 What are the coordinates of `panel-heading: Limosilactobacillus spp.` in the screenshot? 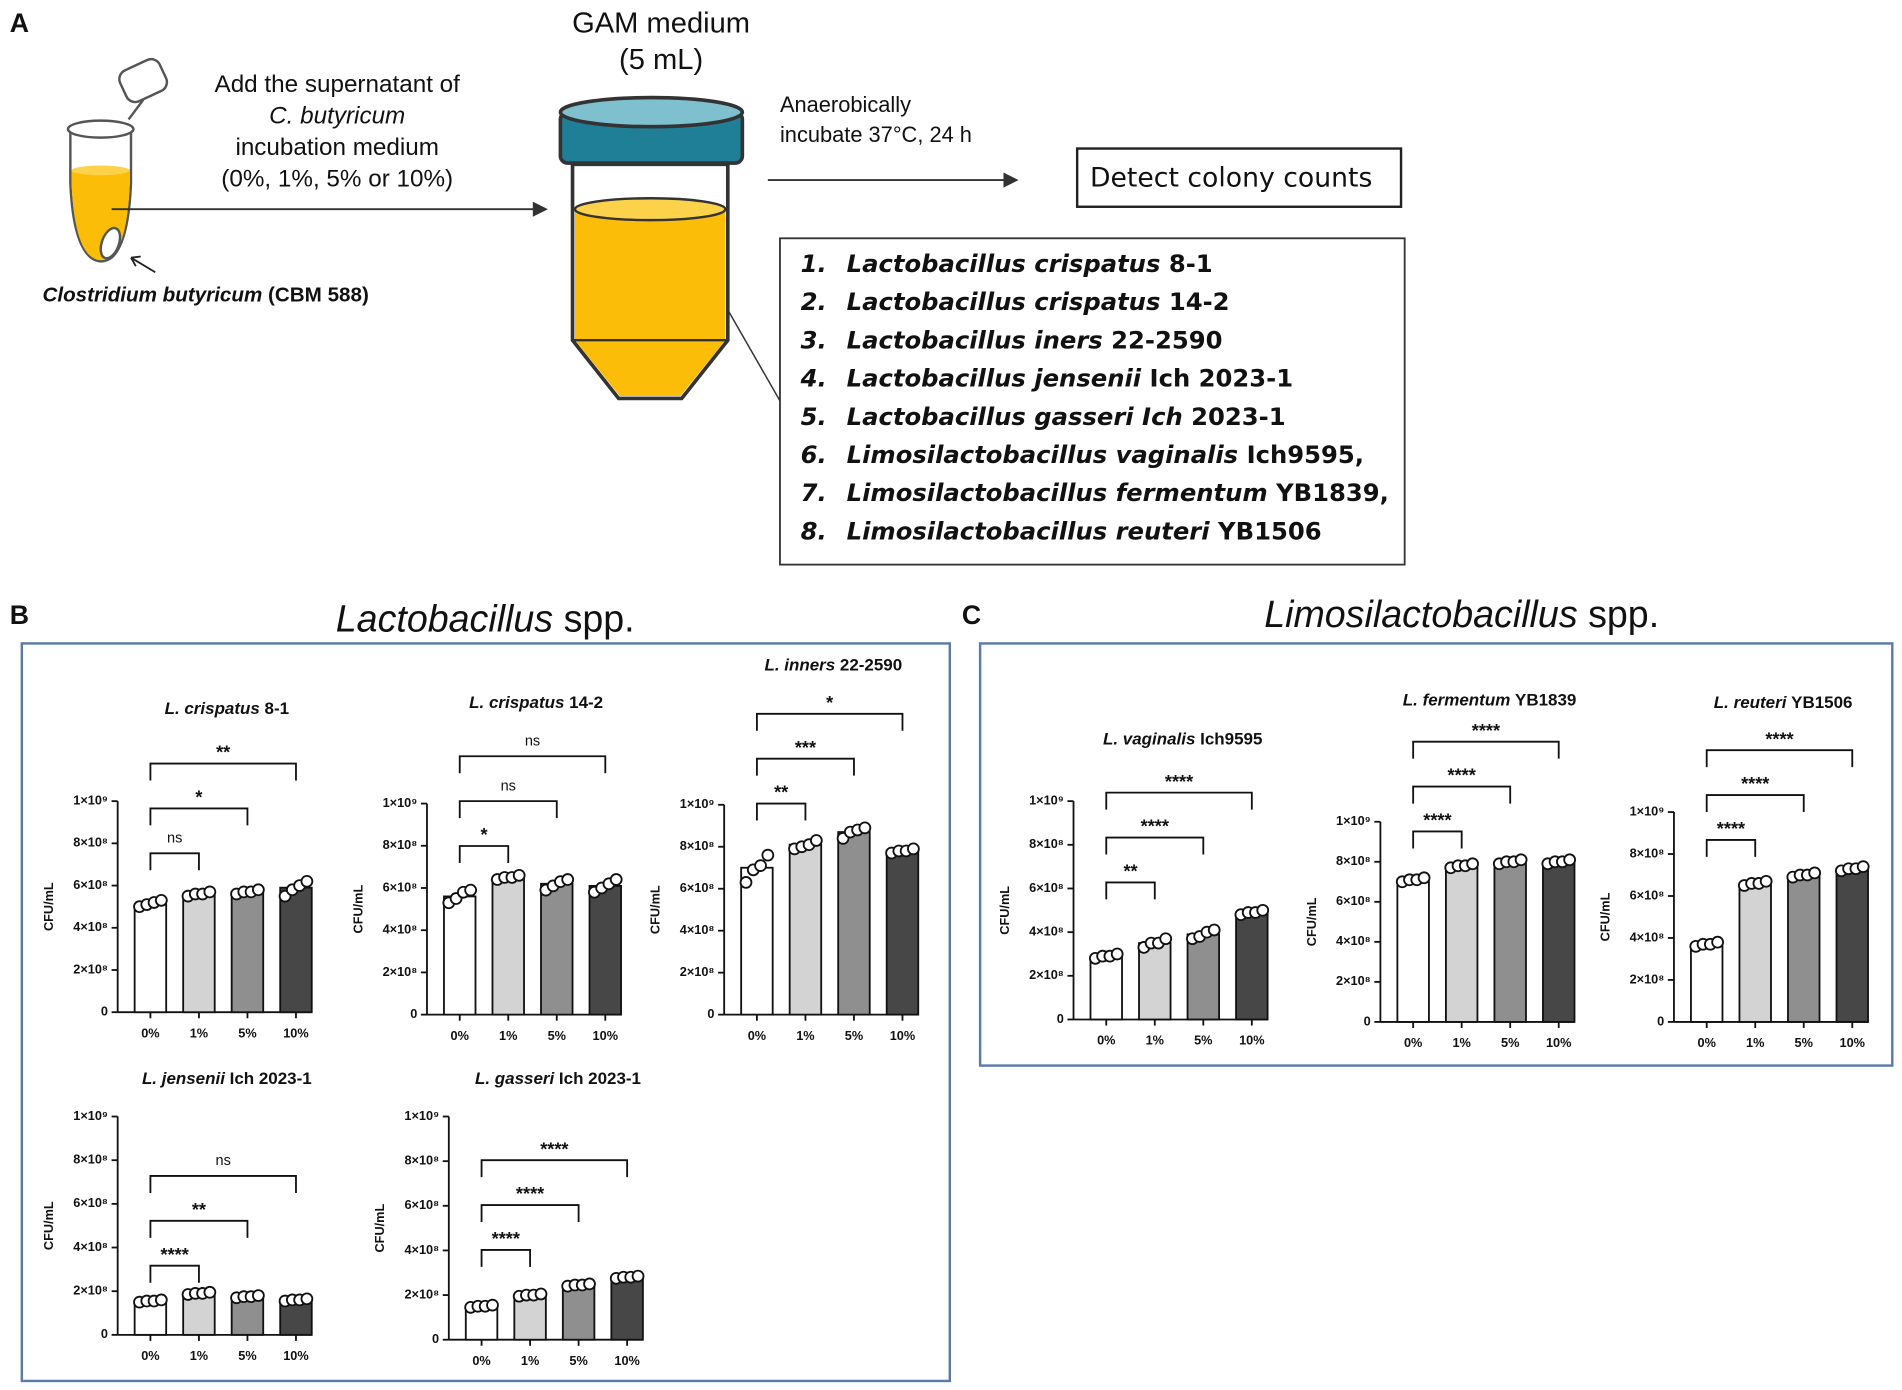 It's located at (1461, 614).